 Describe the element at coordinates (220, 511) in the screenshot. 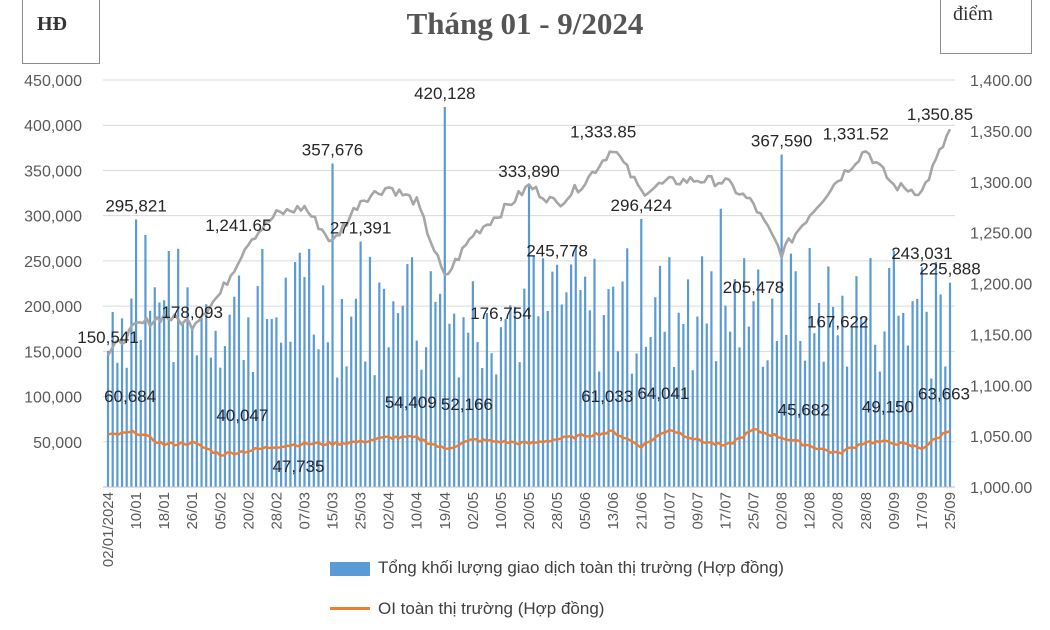

I see `x-tick-label: 05/02` at that location.